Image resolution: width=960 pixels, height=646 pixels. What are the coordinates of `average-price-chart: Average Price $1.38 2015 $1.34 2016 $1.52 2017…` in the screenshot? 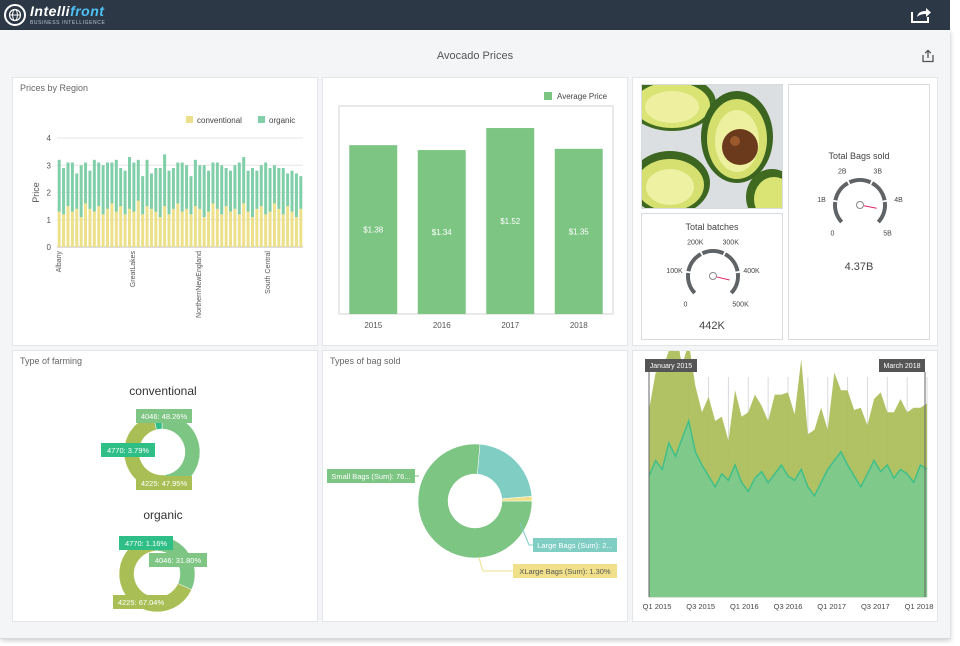 It's located at (476, 211).